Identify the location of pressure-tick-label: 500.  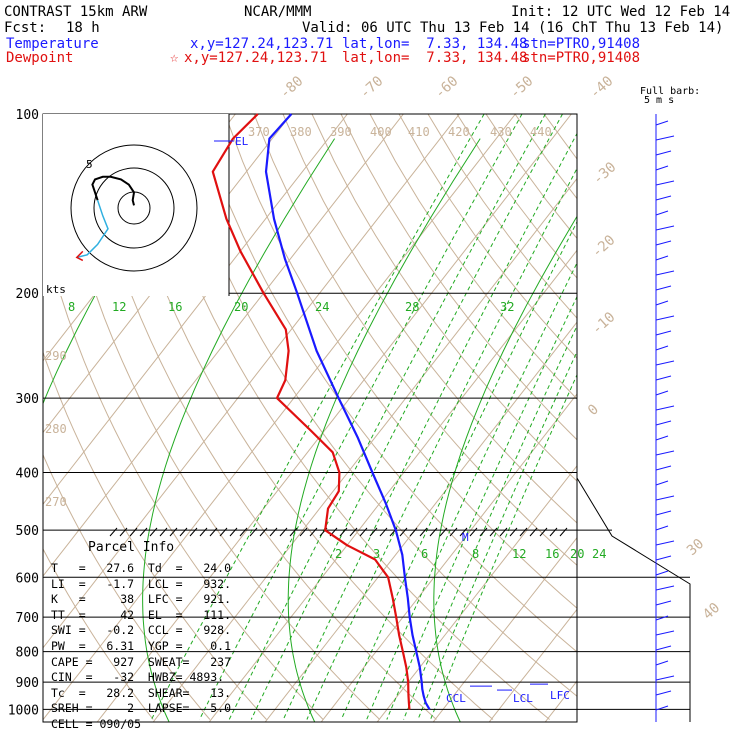
(27, 531).